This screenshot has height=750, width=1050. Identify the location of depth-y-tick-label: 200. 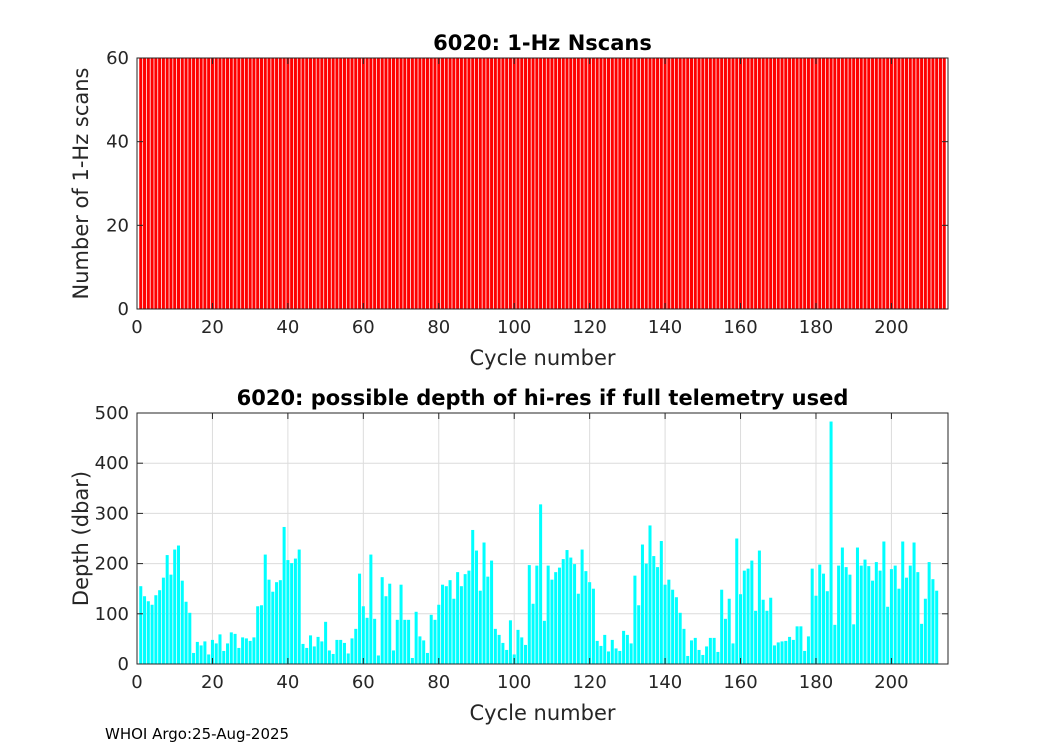
(112, 564).